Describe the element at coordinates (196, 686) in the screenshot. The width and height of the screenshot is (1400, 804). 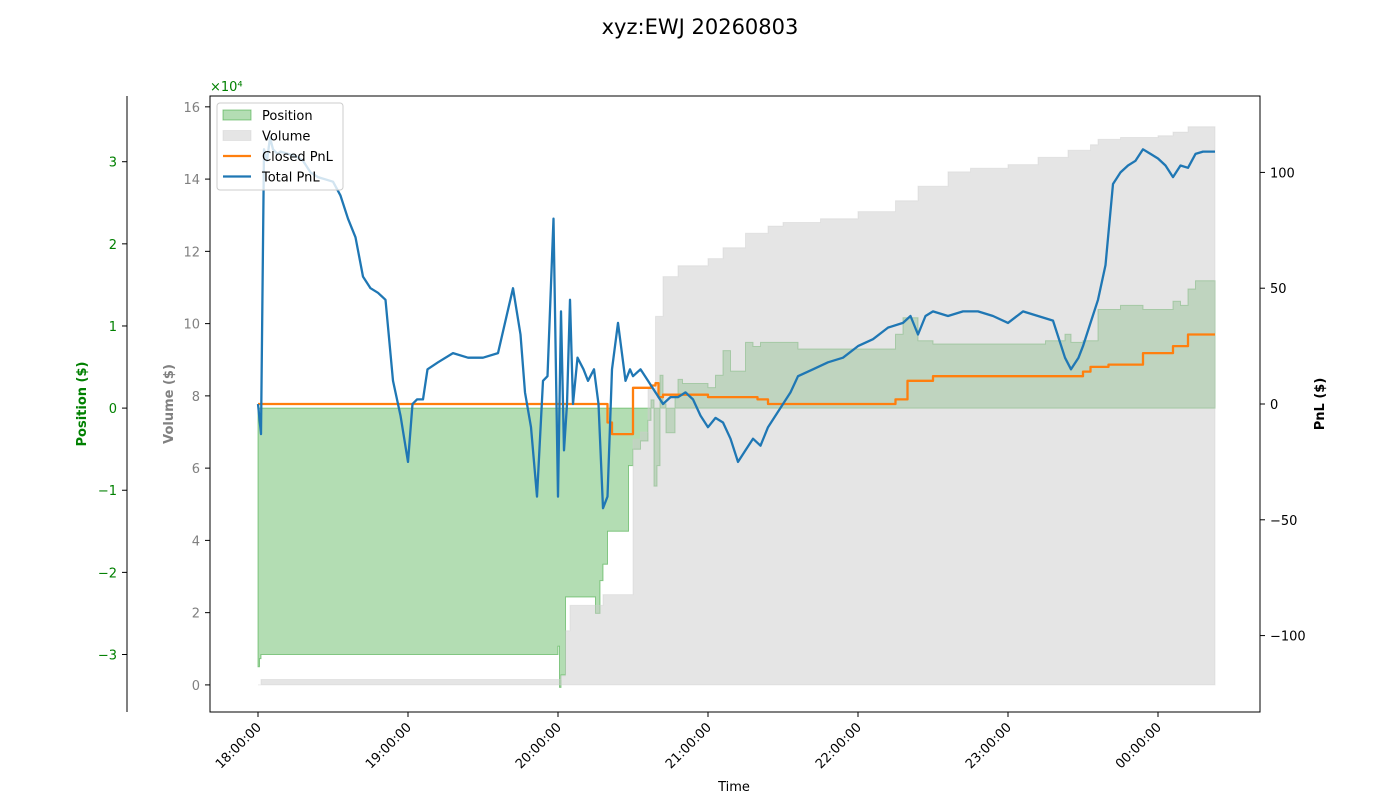
I see `volume-tick-label: 0` at that location.